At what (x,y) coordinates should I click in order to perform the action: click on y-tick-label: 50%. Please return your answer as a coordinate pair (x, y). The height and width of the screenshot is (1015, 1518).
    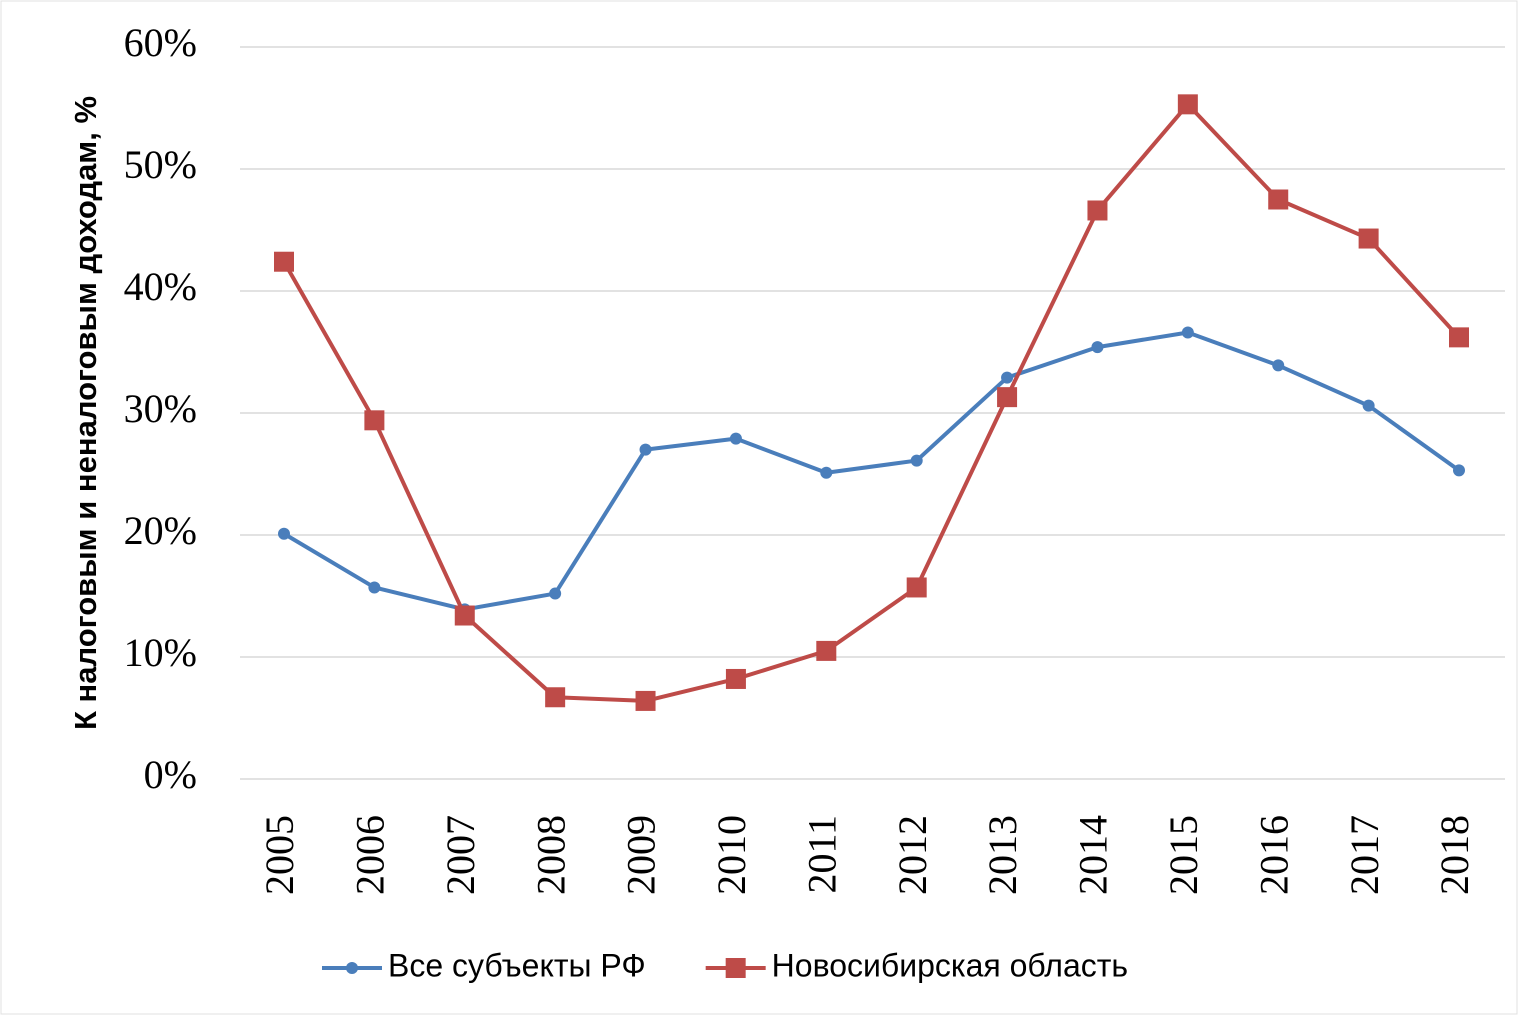
    Looking at the image, I should click on (160, 164).